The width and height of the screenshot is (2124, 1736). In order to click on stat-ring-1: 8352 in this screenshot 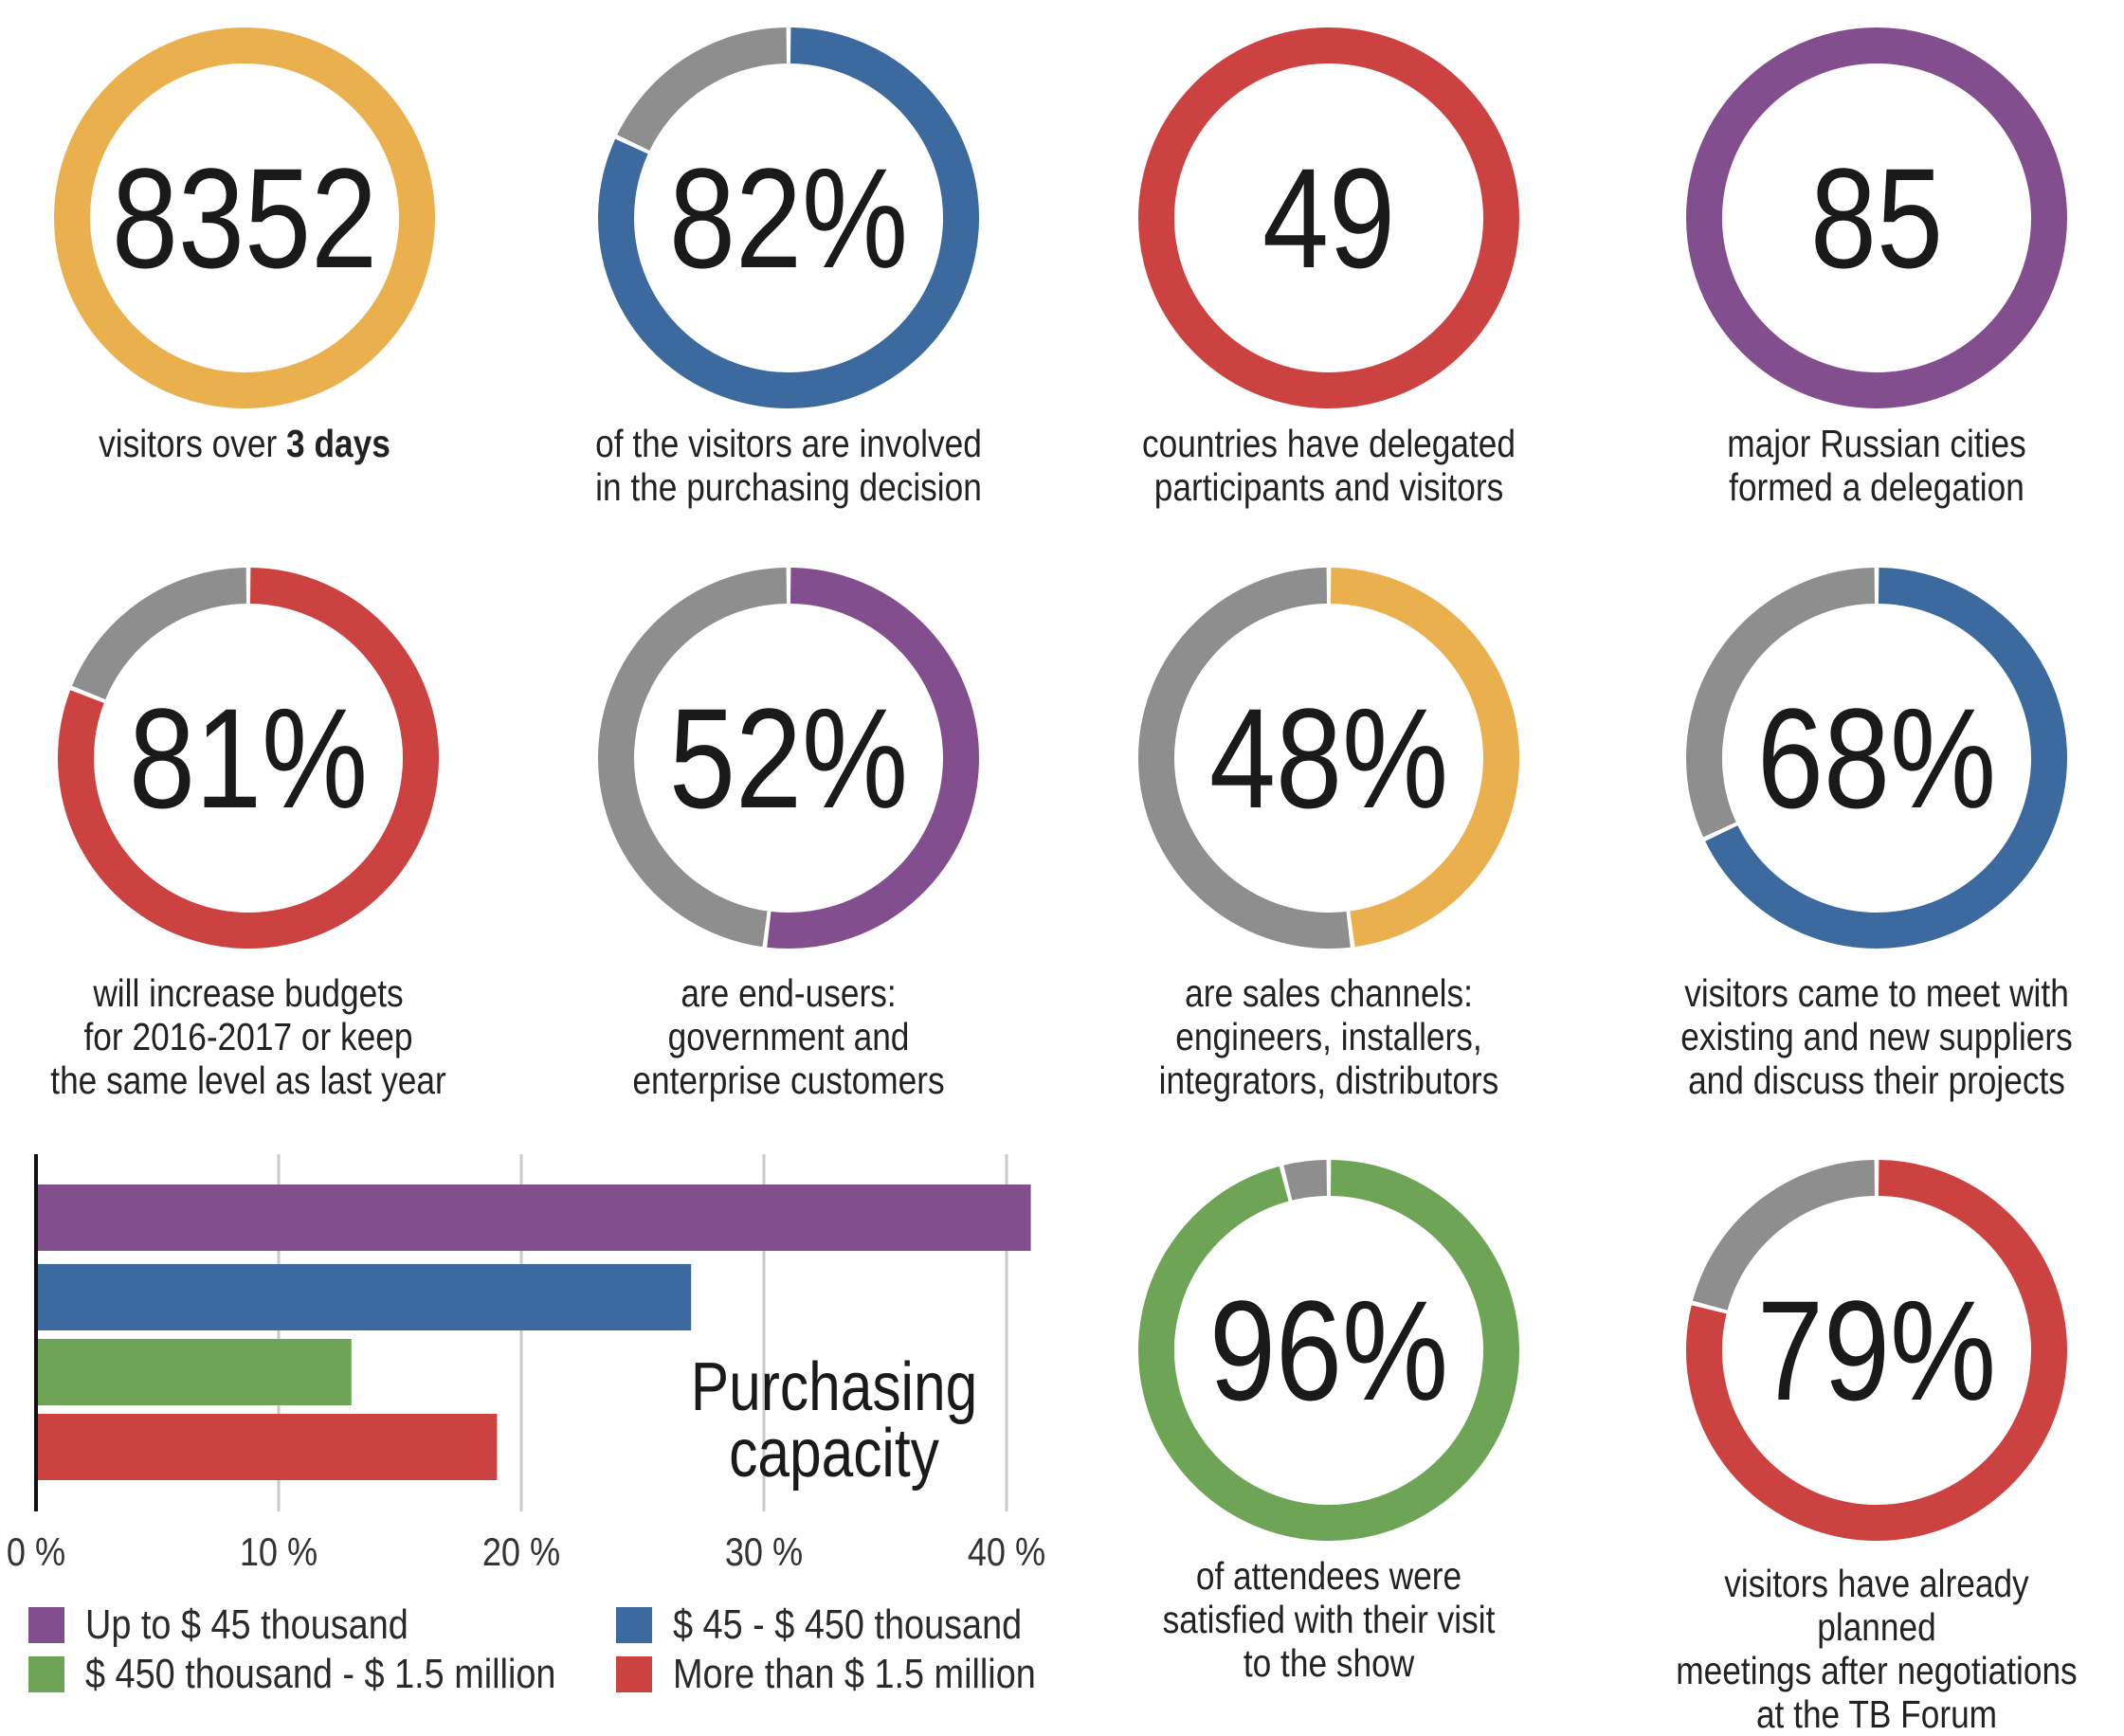, I will do `click(245, 217)`.